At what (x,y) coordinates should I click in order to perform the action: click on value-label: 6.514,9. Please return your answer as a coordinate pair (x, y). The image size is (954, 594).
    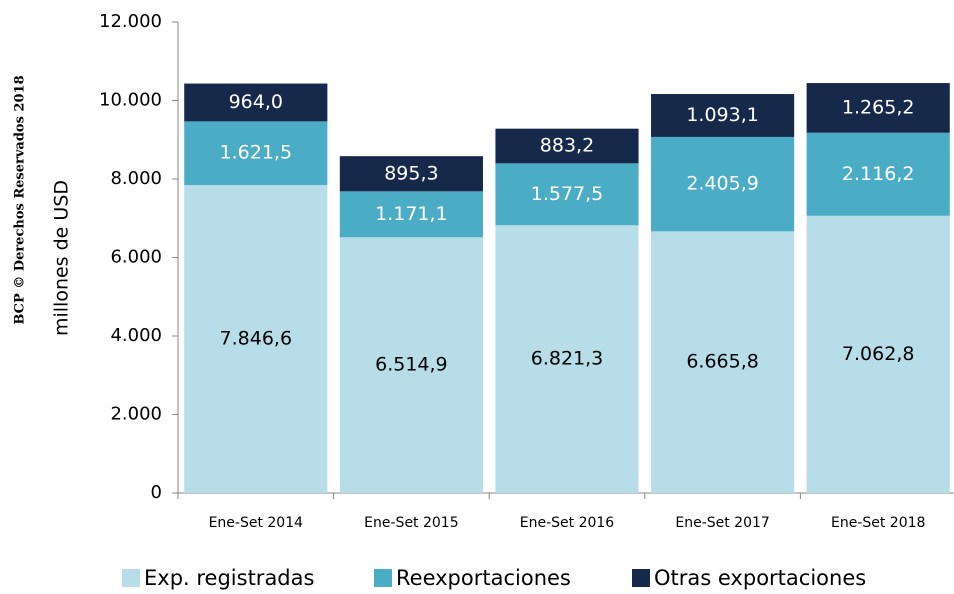
    Looking at the image, I should click on (411, 365).